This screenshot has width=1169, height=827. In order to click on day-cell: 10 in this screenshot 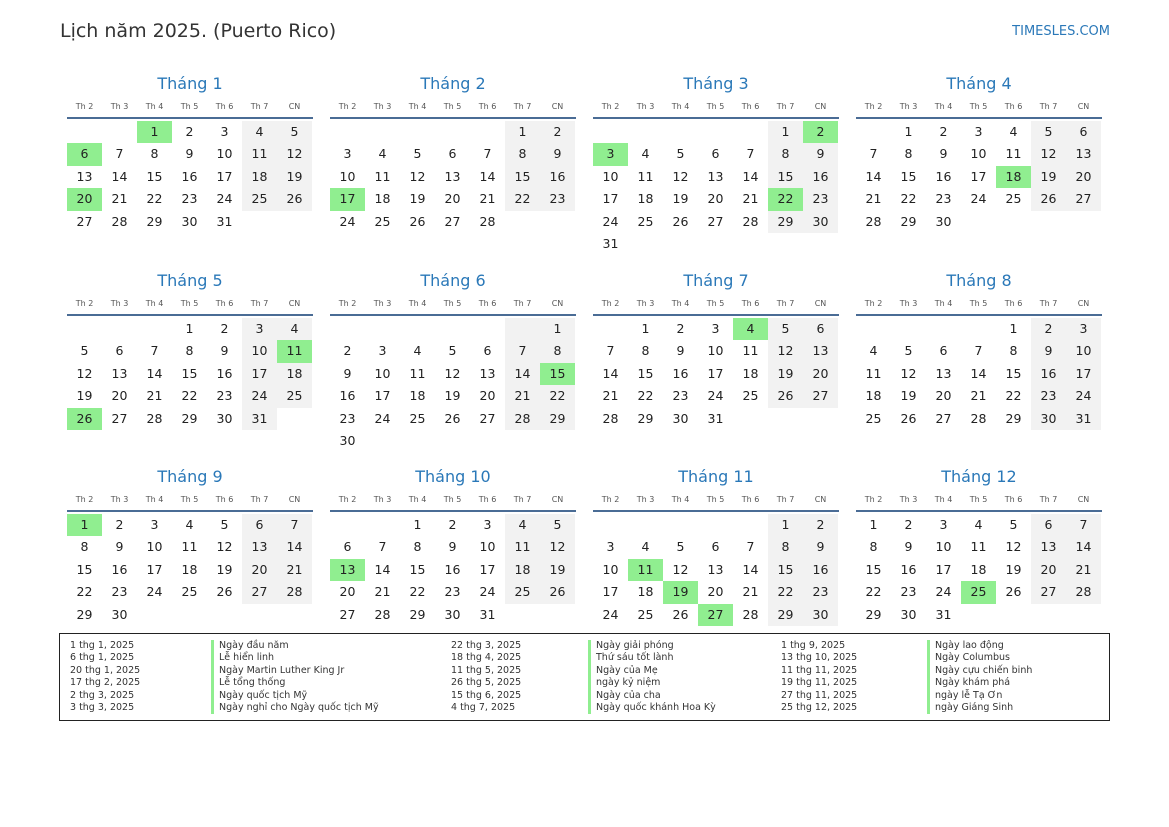, I will do `click(610, 176)`.